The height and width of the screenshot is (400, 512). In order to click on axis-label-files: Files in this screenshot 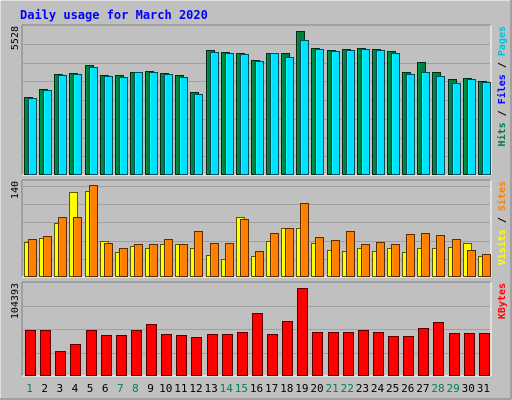, I will do `click(502, 89)`.